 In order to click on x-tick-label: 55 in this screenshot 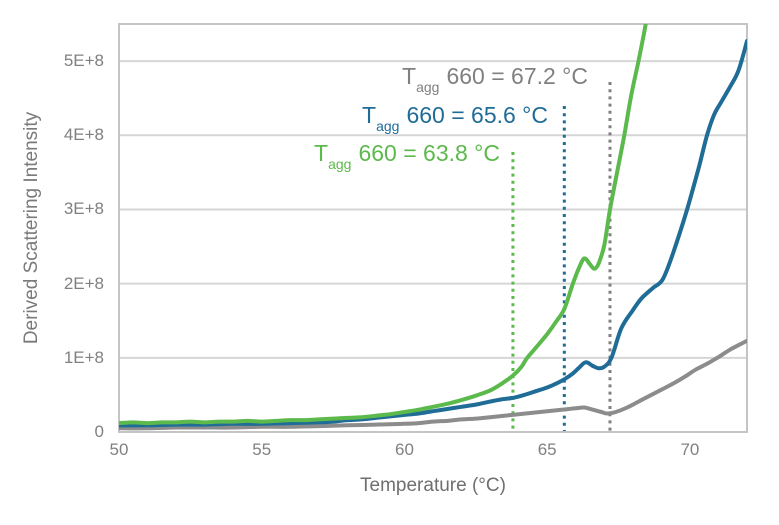, I will do `click(262, 449)`.